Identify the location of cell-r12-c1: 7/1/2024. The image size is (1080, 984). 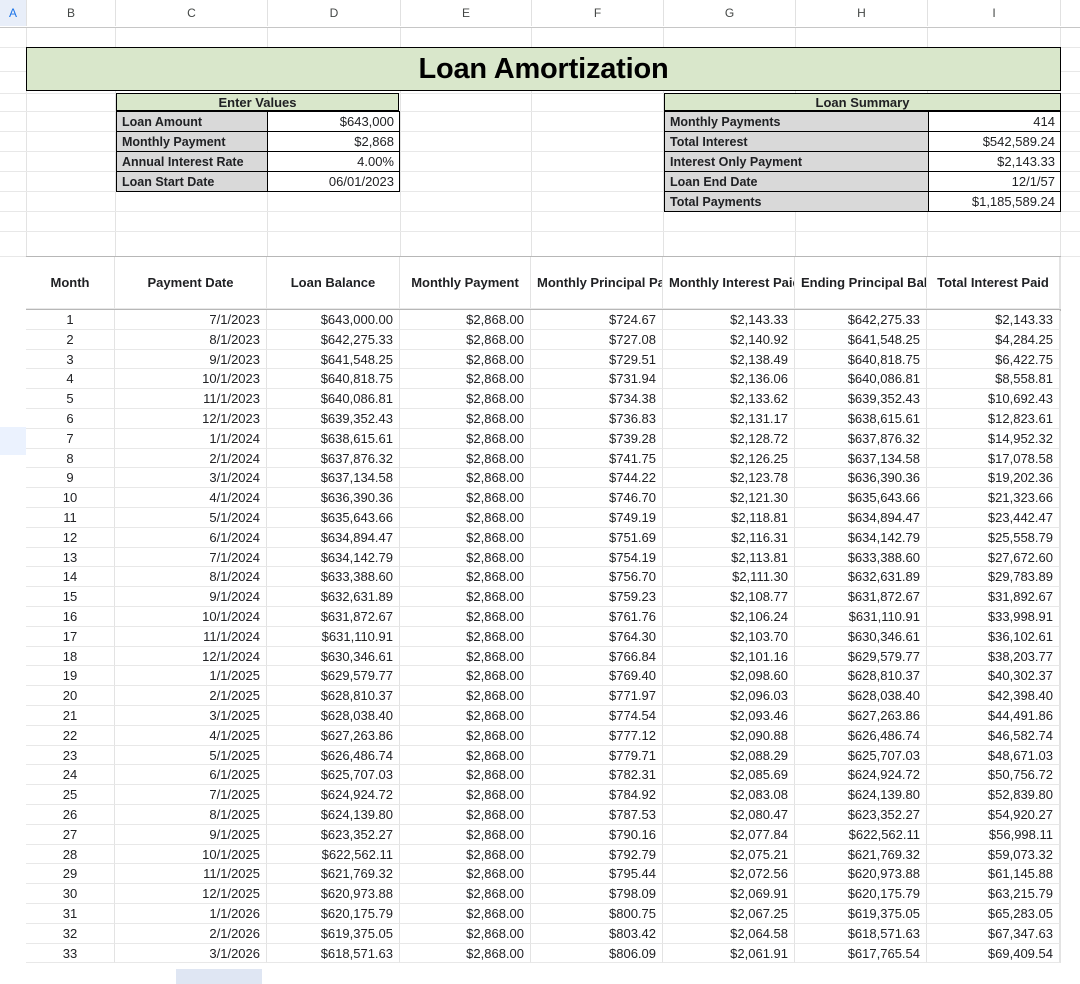
(191, 557).